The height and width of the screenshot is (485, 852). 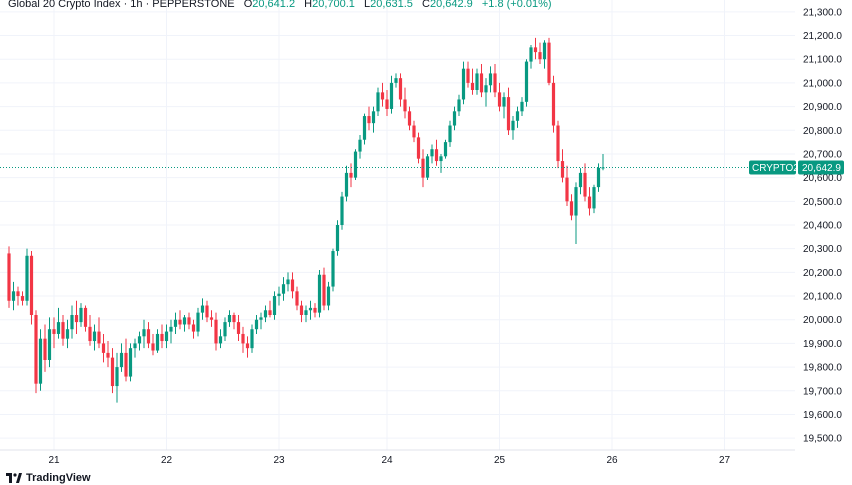 I want to click on y-tick-label: 20,800.0, so click(x=822, y=131).